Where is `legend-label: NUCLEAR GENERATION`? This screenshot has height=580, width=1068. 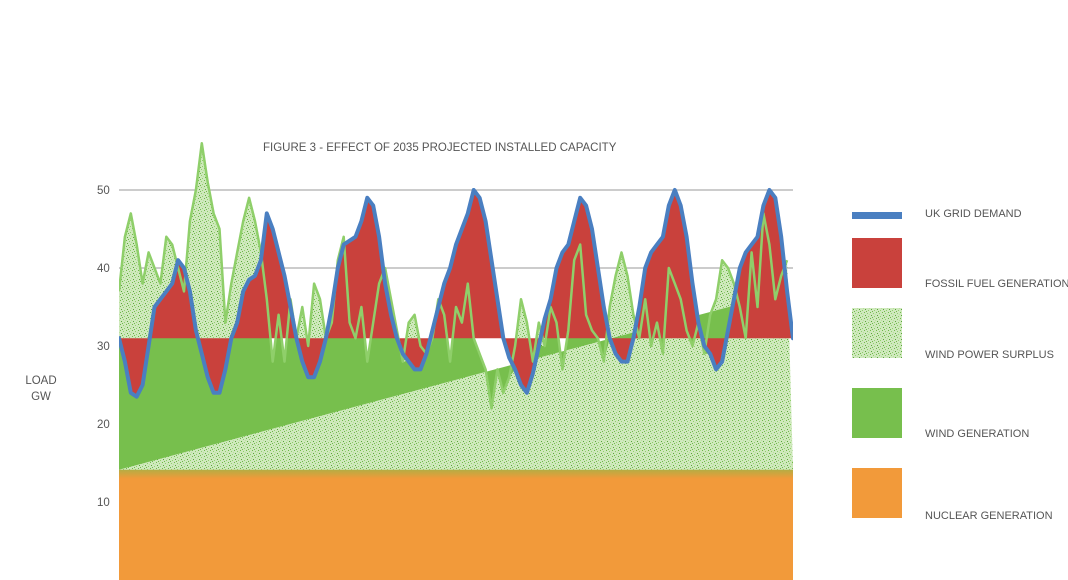
legend-label: NUCLEAR GENERATION is located at coordinates (989, 516).